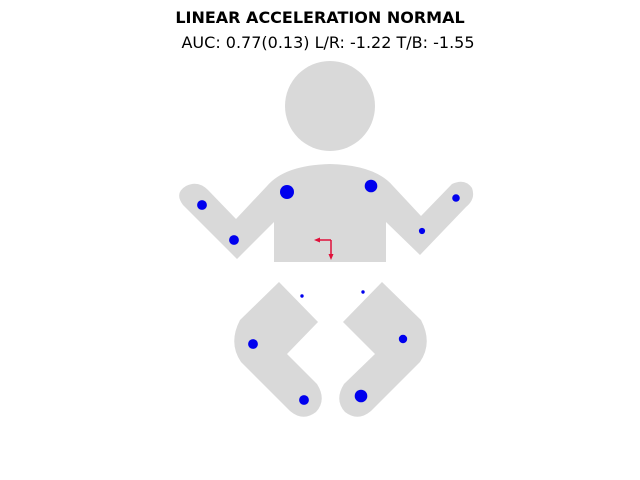 Image resolution: width=640 pixels, height=480 pixels. I want to click on sensor-left-hand, so click(202, 205).